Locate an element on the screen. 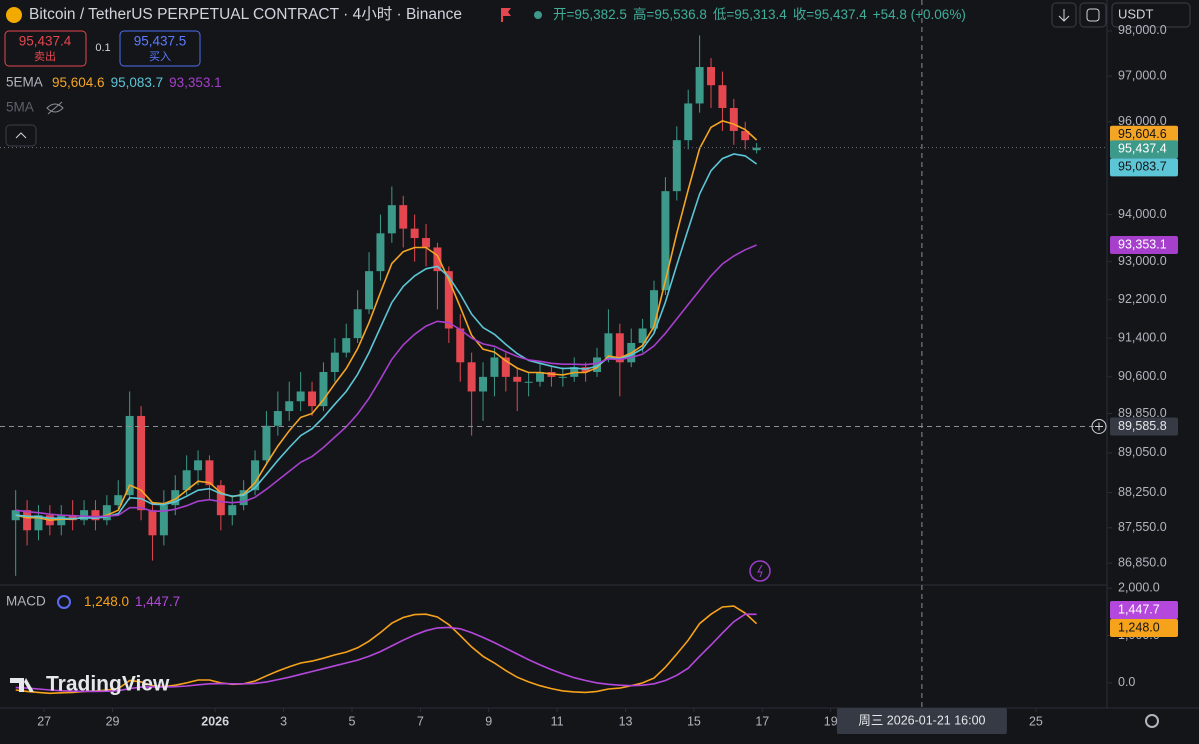 Image resolution: width=1199 pixels, height=744 pixels. macd-icon is located at coordinates (64, 602).